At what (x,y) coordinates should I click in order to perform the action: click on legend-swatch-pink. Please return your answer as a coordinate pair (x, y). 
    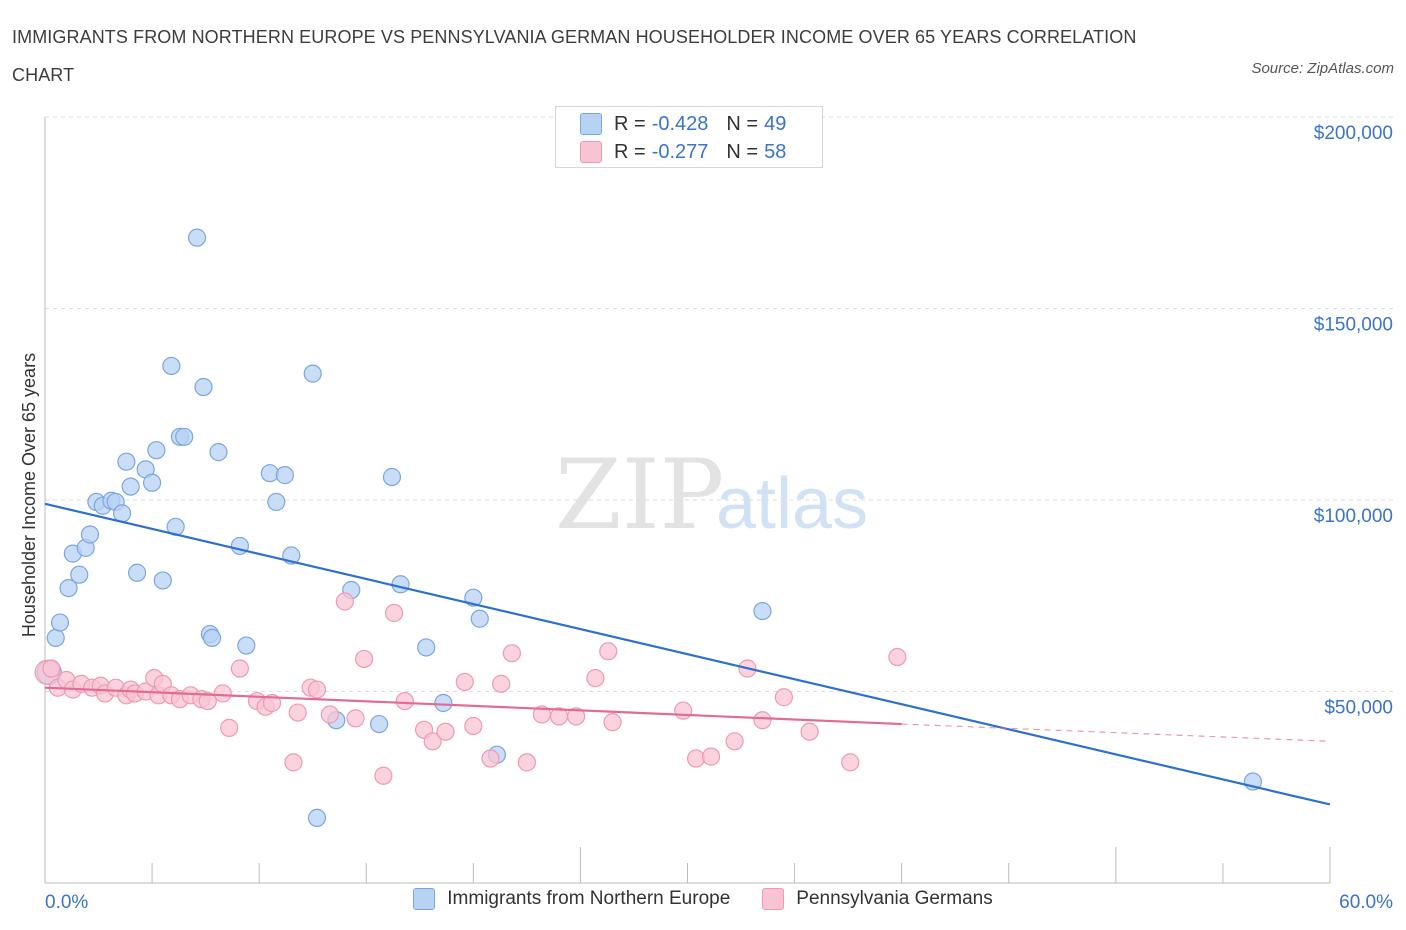
    Looking at the image, I should click on (591, 152).